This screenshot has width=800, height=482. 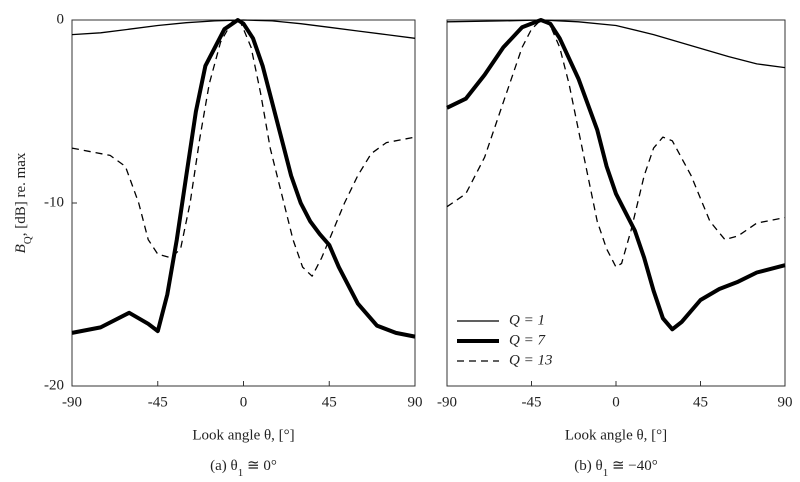 What do you see at coordinates (21, 248) in the screenshot?
I see `y-axis-label-part: B` at bounding box center [21, 248].